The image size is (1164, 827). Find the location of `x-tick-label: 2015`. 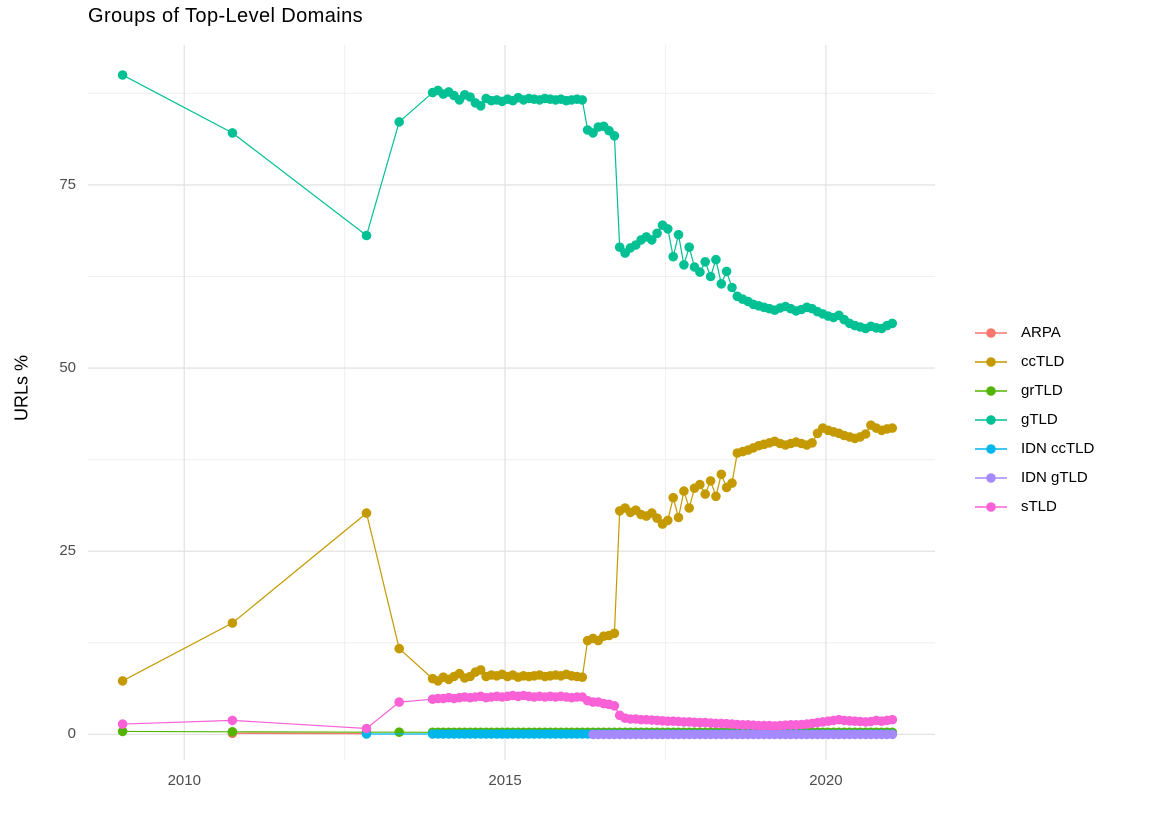

x-tick-label: 2015 is located at coordinates (505, 780).